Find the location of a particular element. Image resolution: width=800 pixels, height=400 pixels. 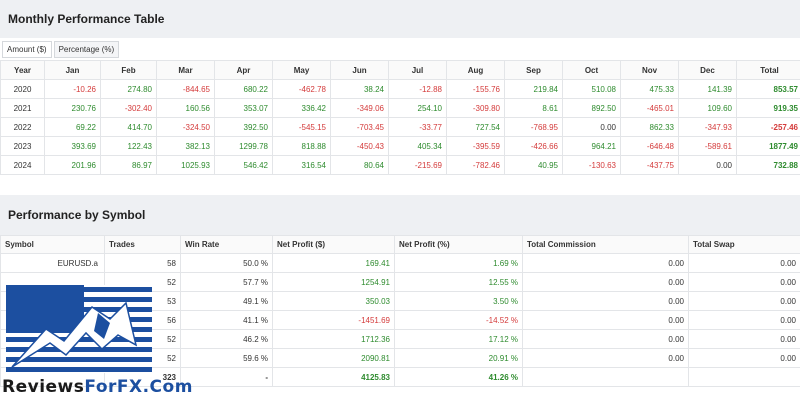

monthly-value-cell: 40.95 is located at coordinates (533, 165).